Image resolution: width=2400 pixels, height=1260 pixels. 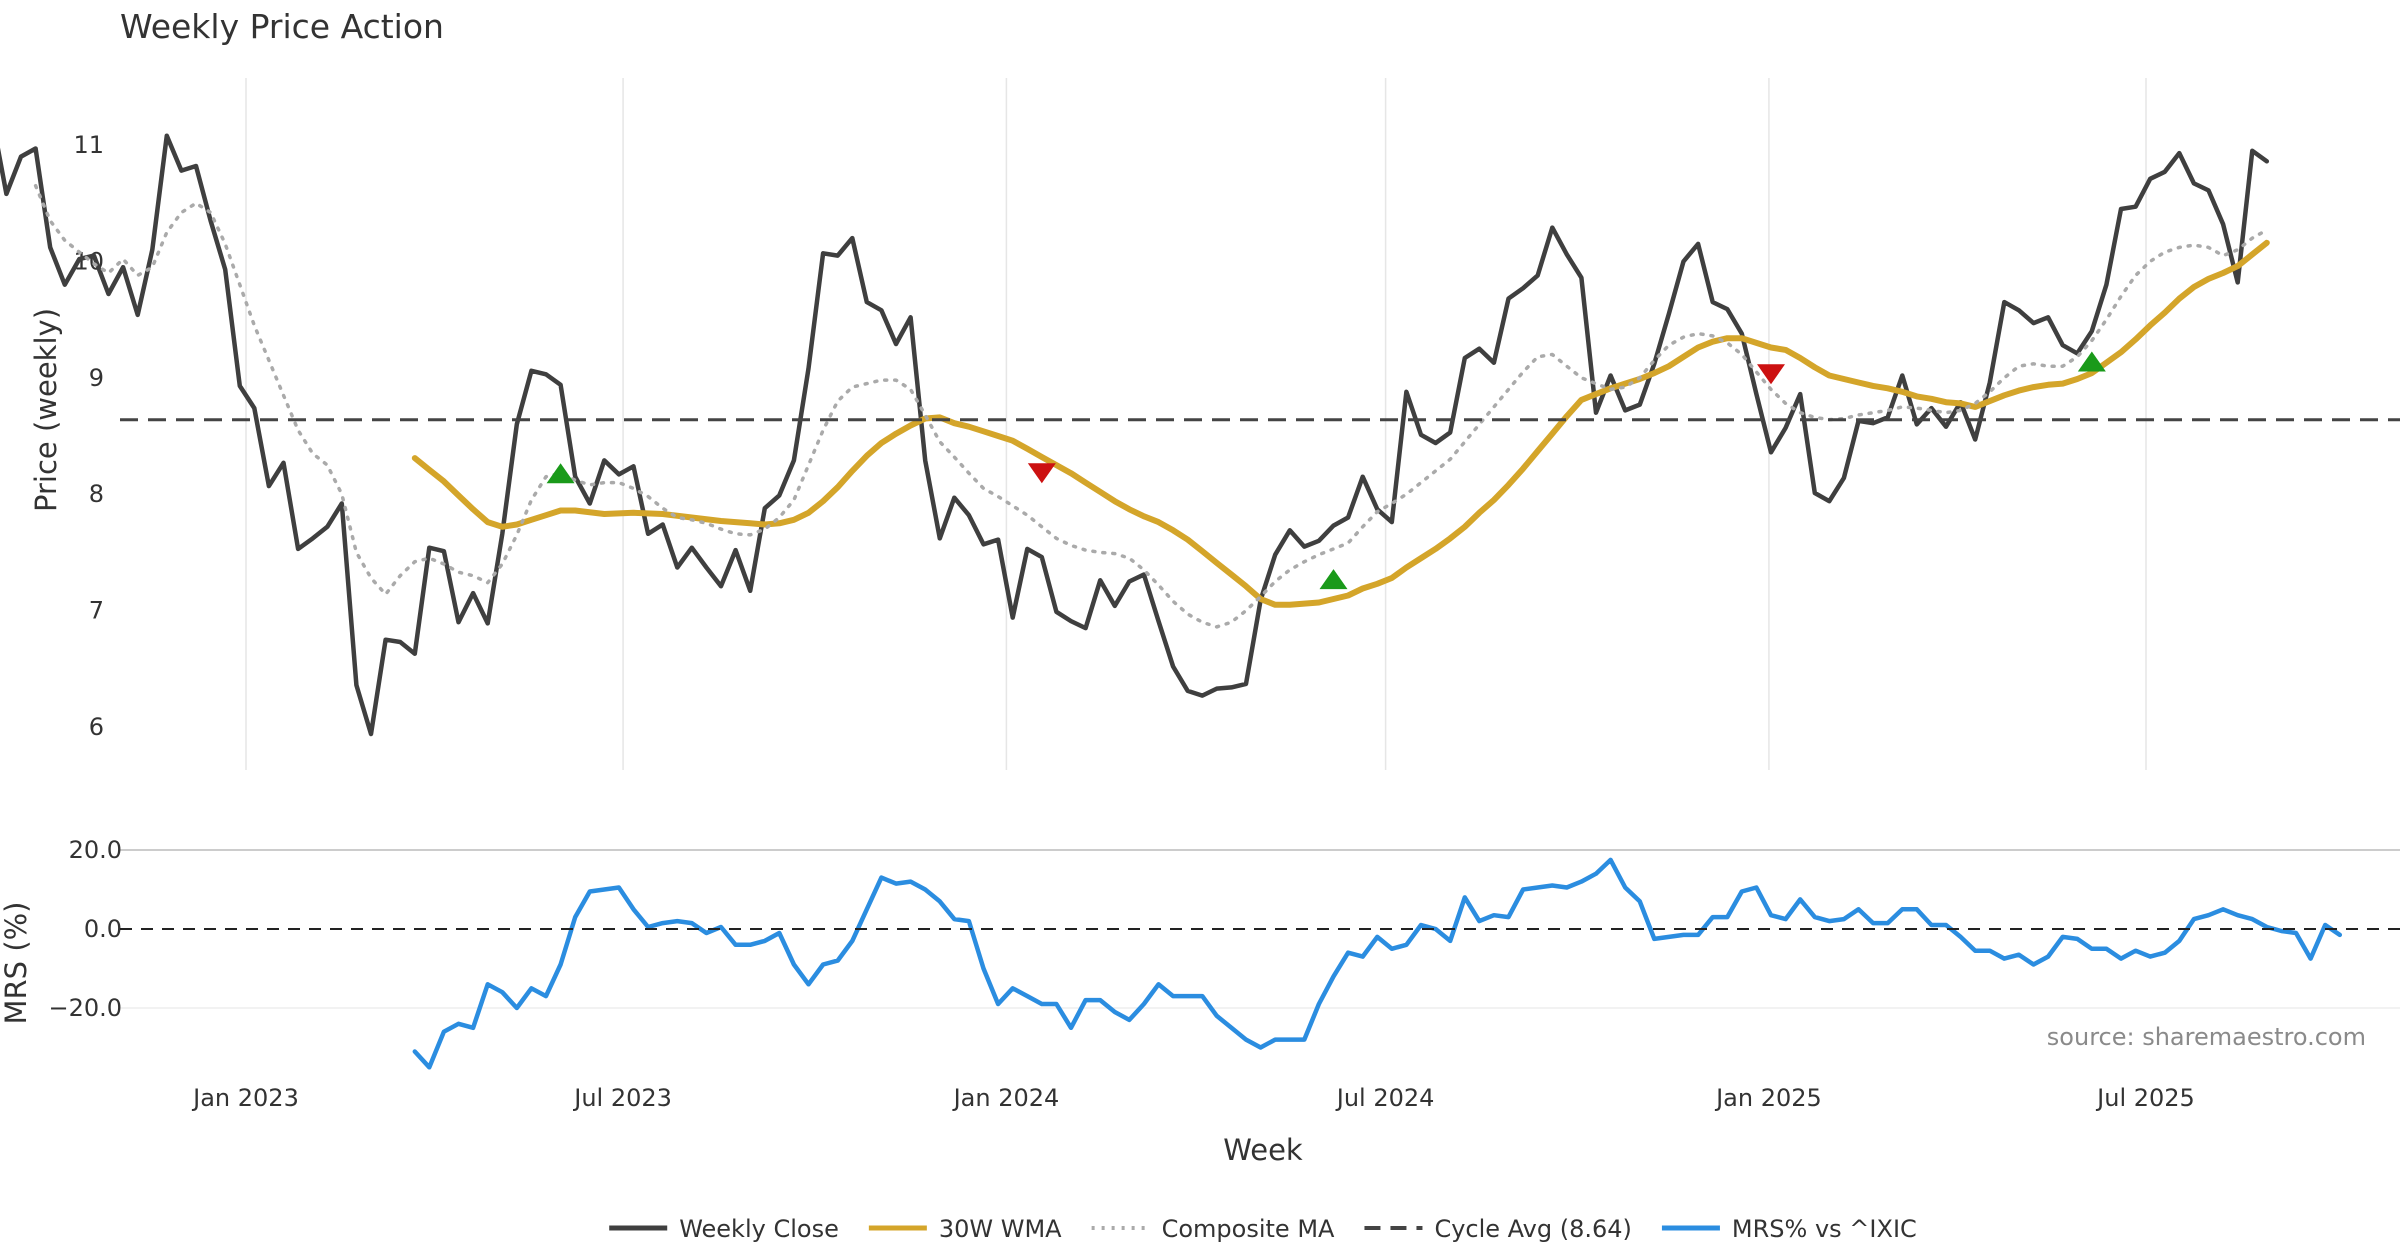 I want to click on legend-label: MRS% vs ^IXIC, so click(x=1824, y=1229).